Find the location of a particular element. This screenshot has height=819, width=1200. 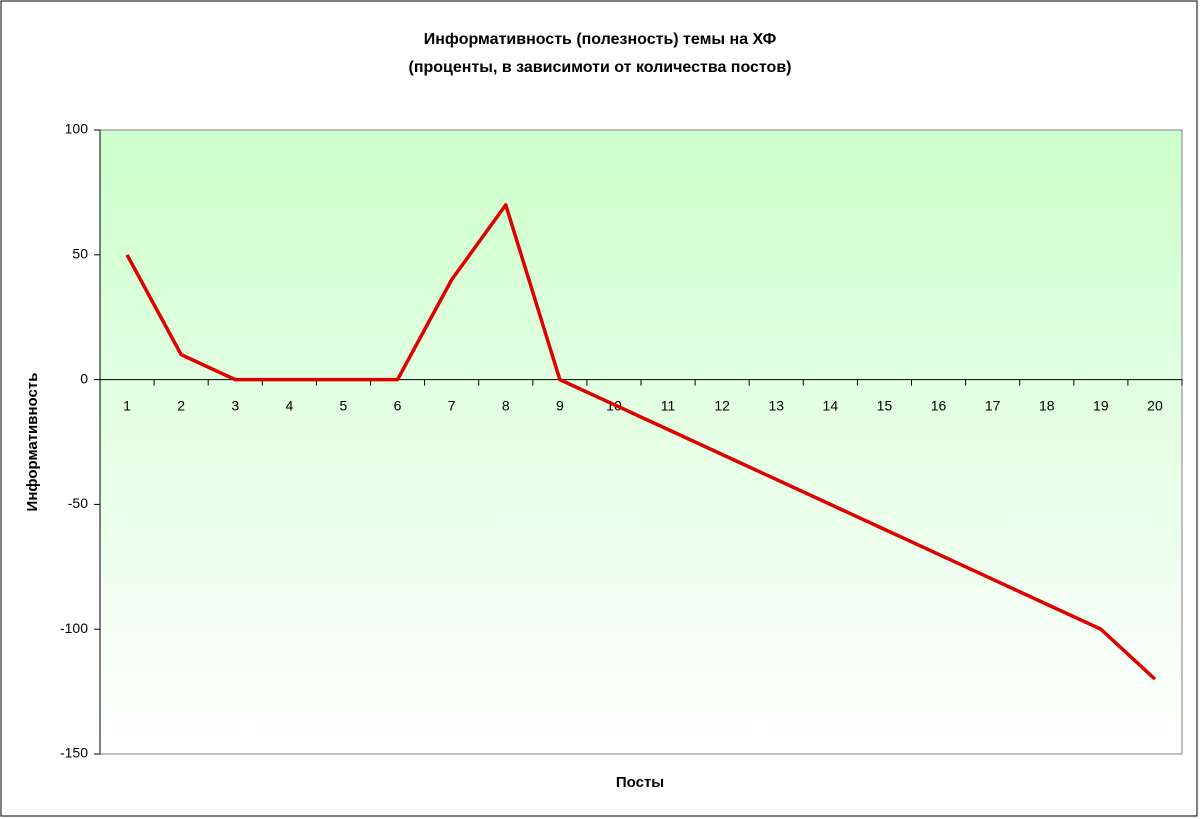

x-tick-label: 17 is located at coordinates (993, 405).